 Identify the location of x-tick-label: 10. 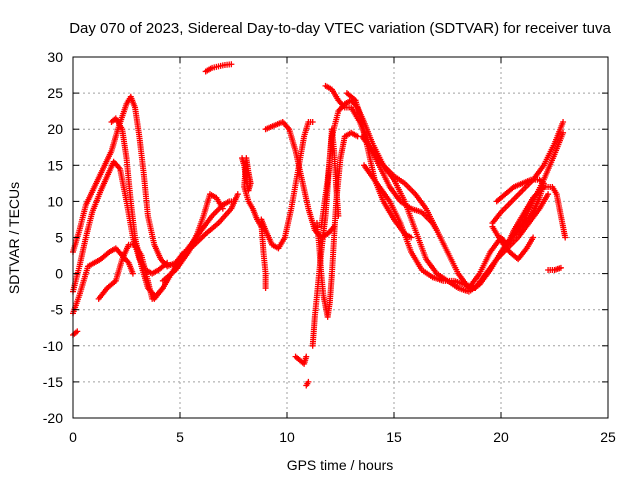
(287, 437).